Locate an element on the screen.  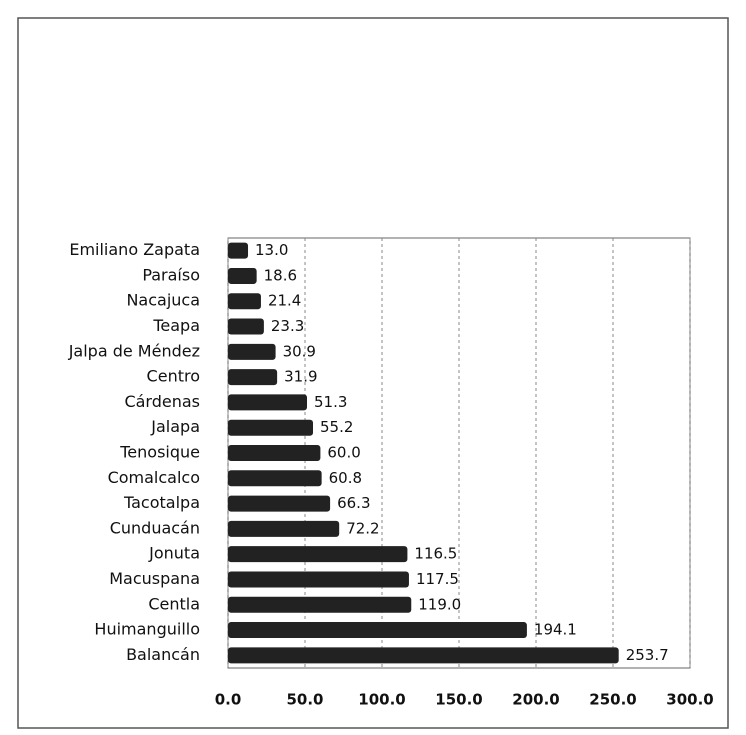
data-label: 72.2 is located at coordinates (362, 528).